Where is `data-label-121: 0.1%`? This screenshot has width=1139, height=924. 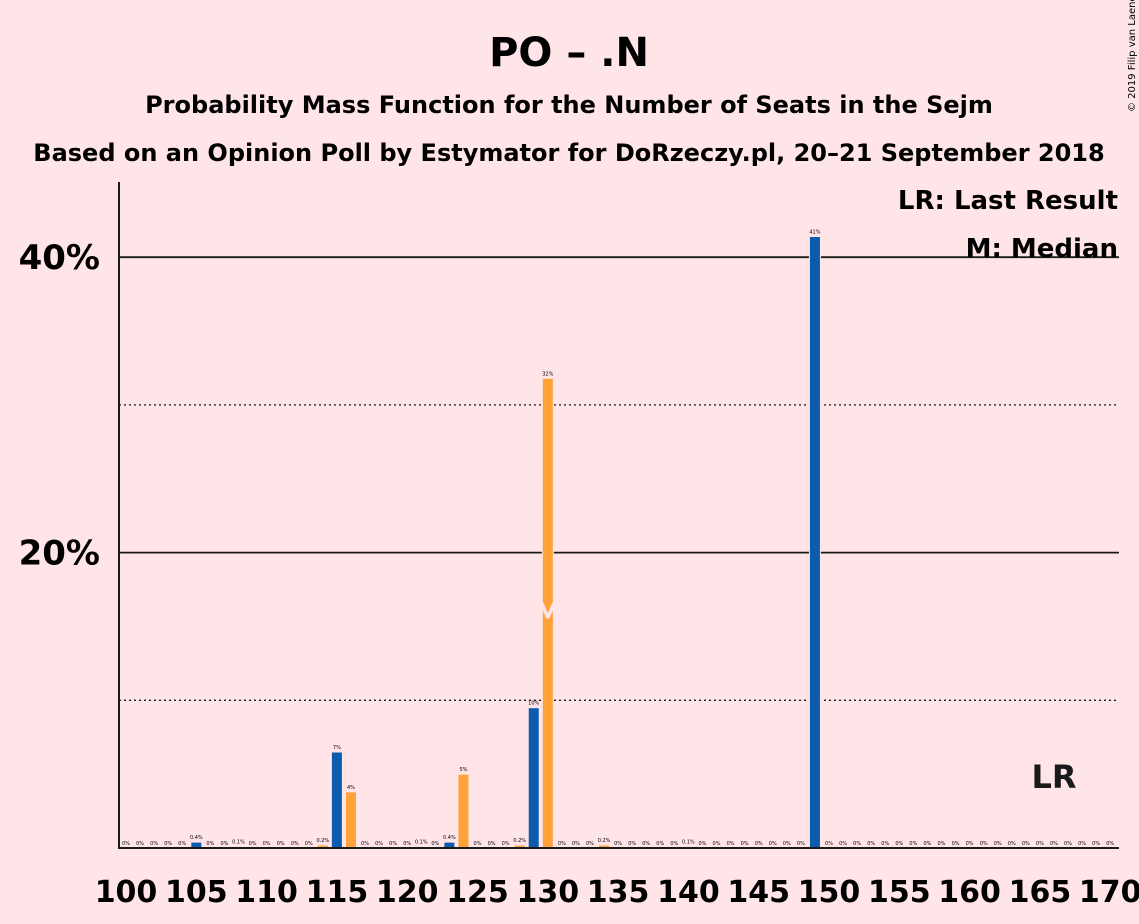
data-label-121: 0.1% is located at coordinates (421, 843).